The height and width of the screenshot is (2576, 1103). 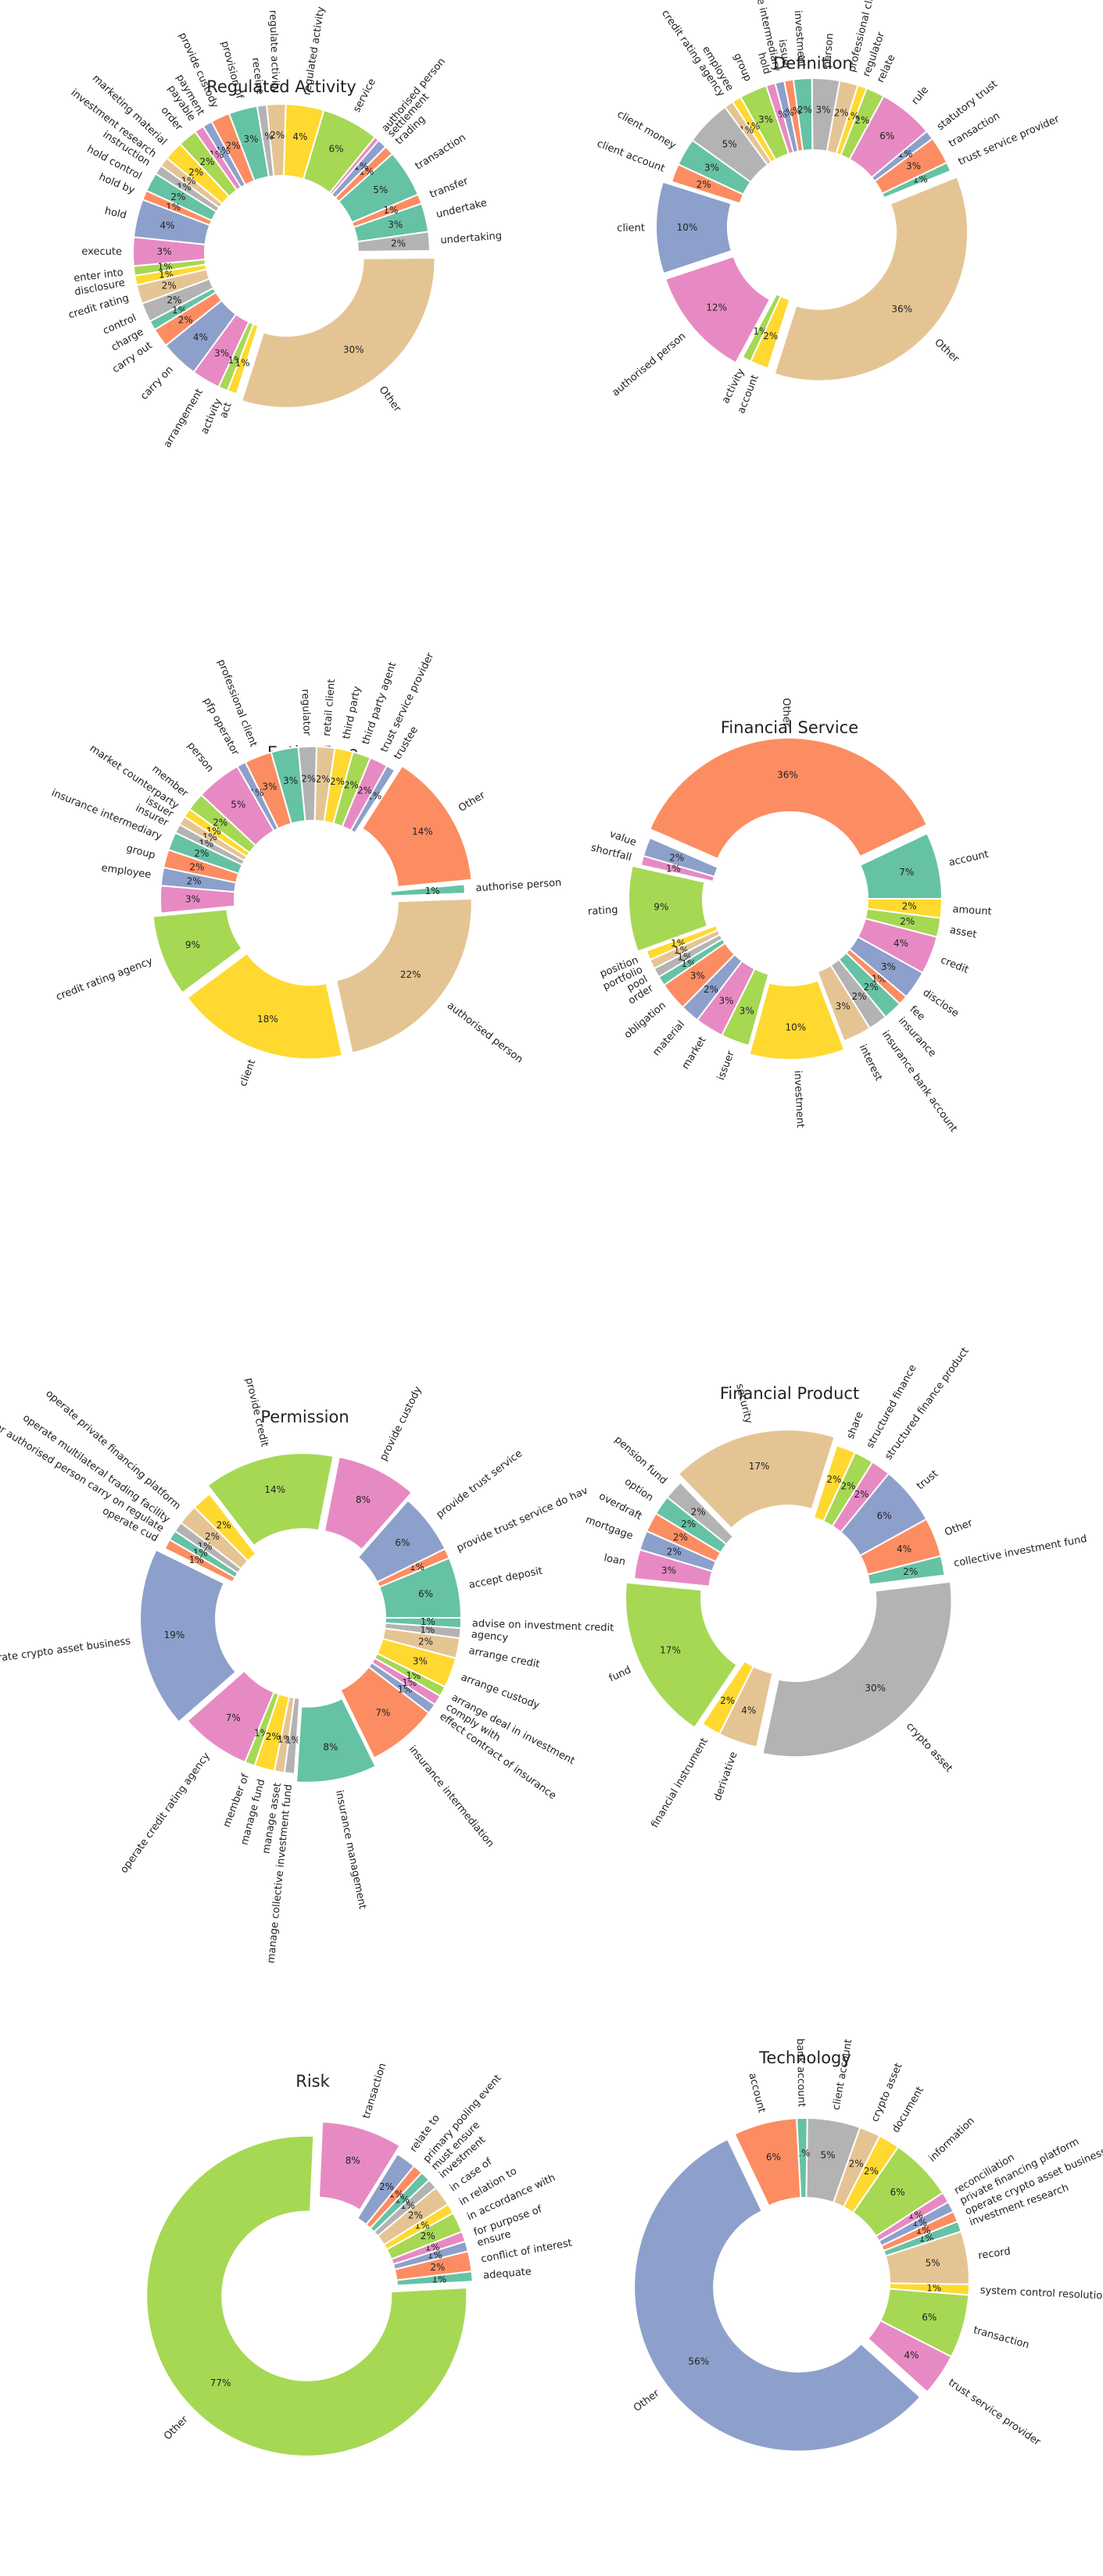 What do you see at coordinates (143, 251) in the screenshot?
I see `slice-execute: 3% execute` at bounding box center [143, 251].